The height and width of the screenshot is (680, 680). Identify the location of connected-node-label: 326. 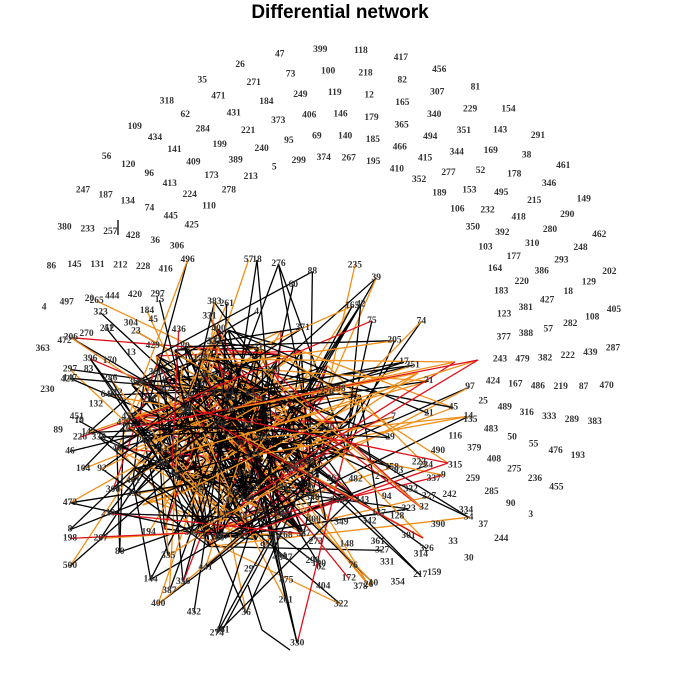
(427, 549).